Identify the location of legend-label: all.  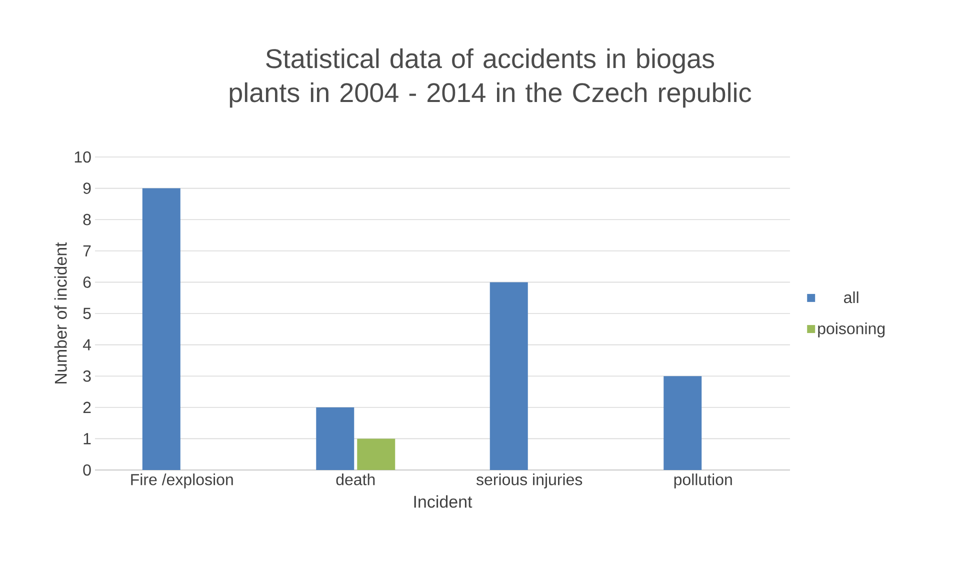
(851, 297).